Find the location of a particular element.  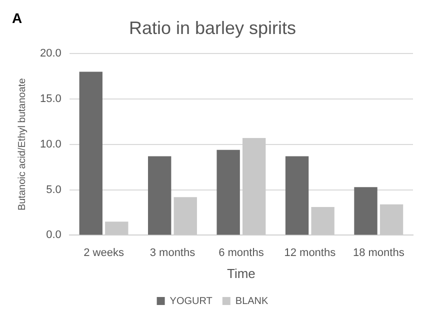

x-tick-label: 3 months is located at coordinates (173, 252).